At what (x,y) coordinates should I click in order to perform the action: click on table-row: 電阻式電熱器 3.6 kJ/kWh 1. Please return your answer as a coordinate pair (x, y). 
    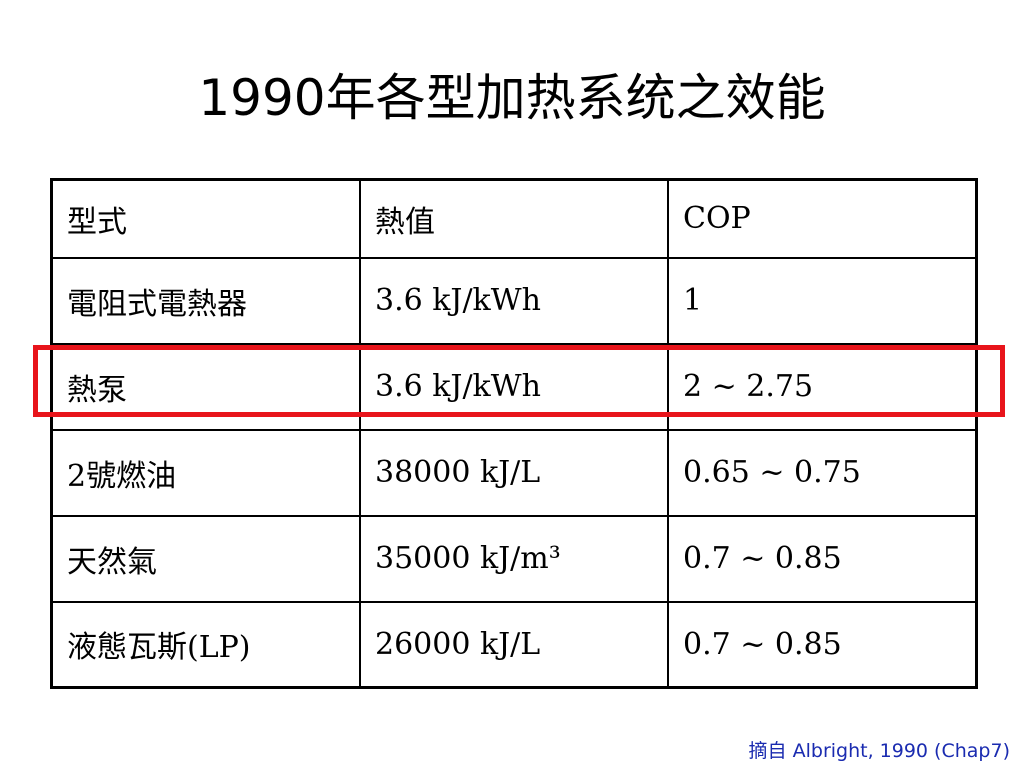
    Looking at the image, I should click on (514, 300).